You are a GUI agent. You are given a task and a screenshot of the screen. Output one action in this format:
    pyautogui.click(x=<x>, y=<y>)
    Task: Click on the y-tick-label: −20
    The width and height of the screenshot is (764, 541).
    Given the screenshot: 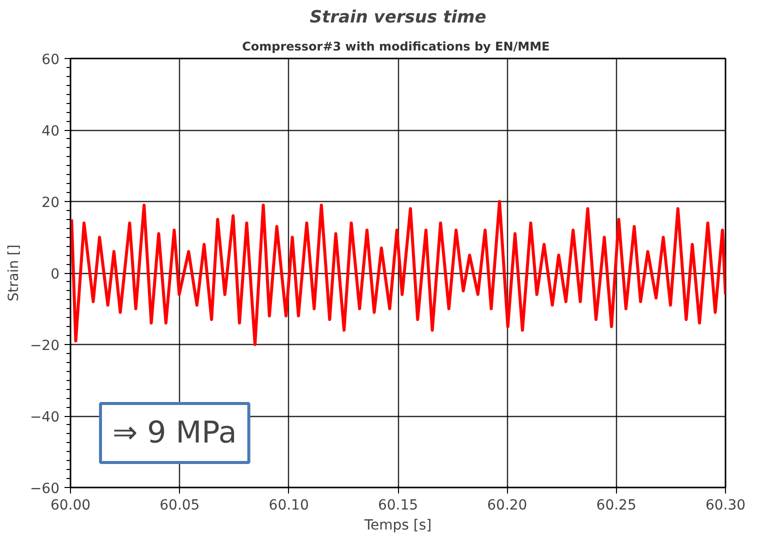 What is the action you would take?
    pyautogui.click(x=45, y=346)
    